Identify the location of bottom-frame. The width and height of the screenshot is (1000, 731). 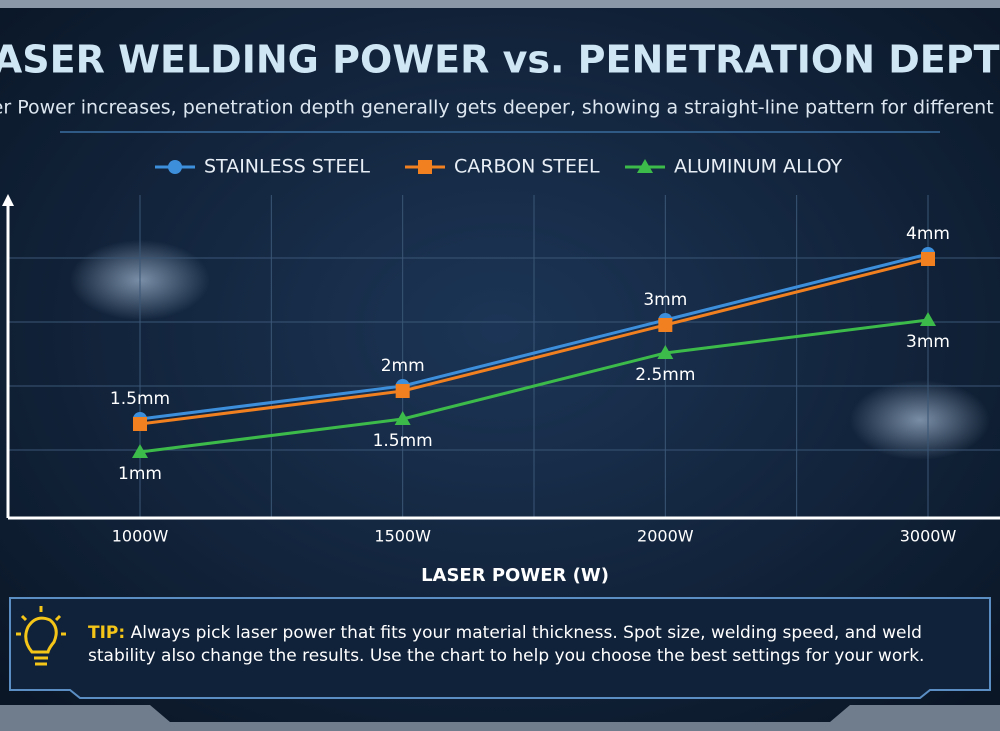
(500, 718).